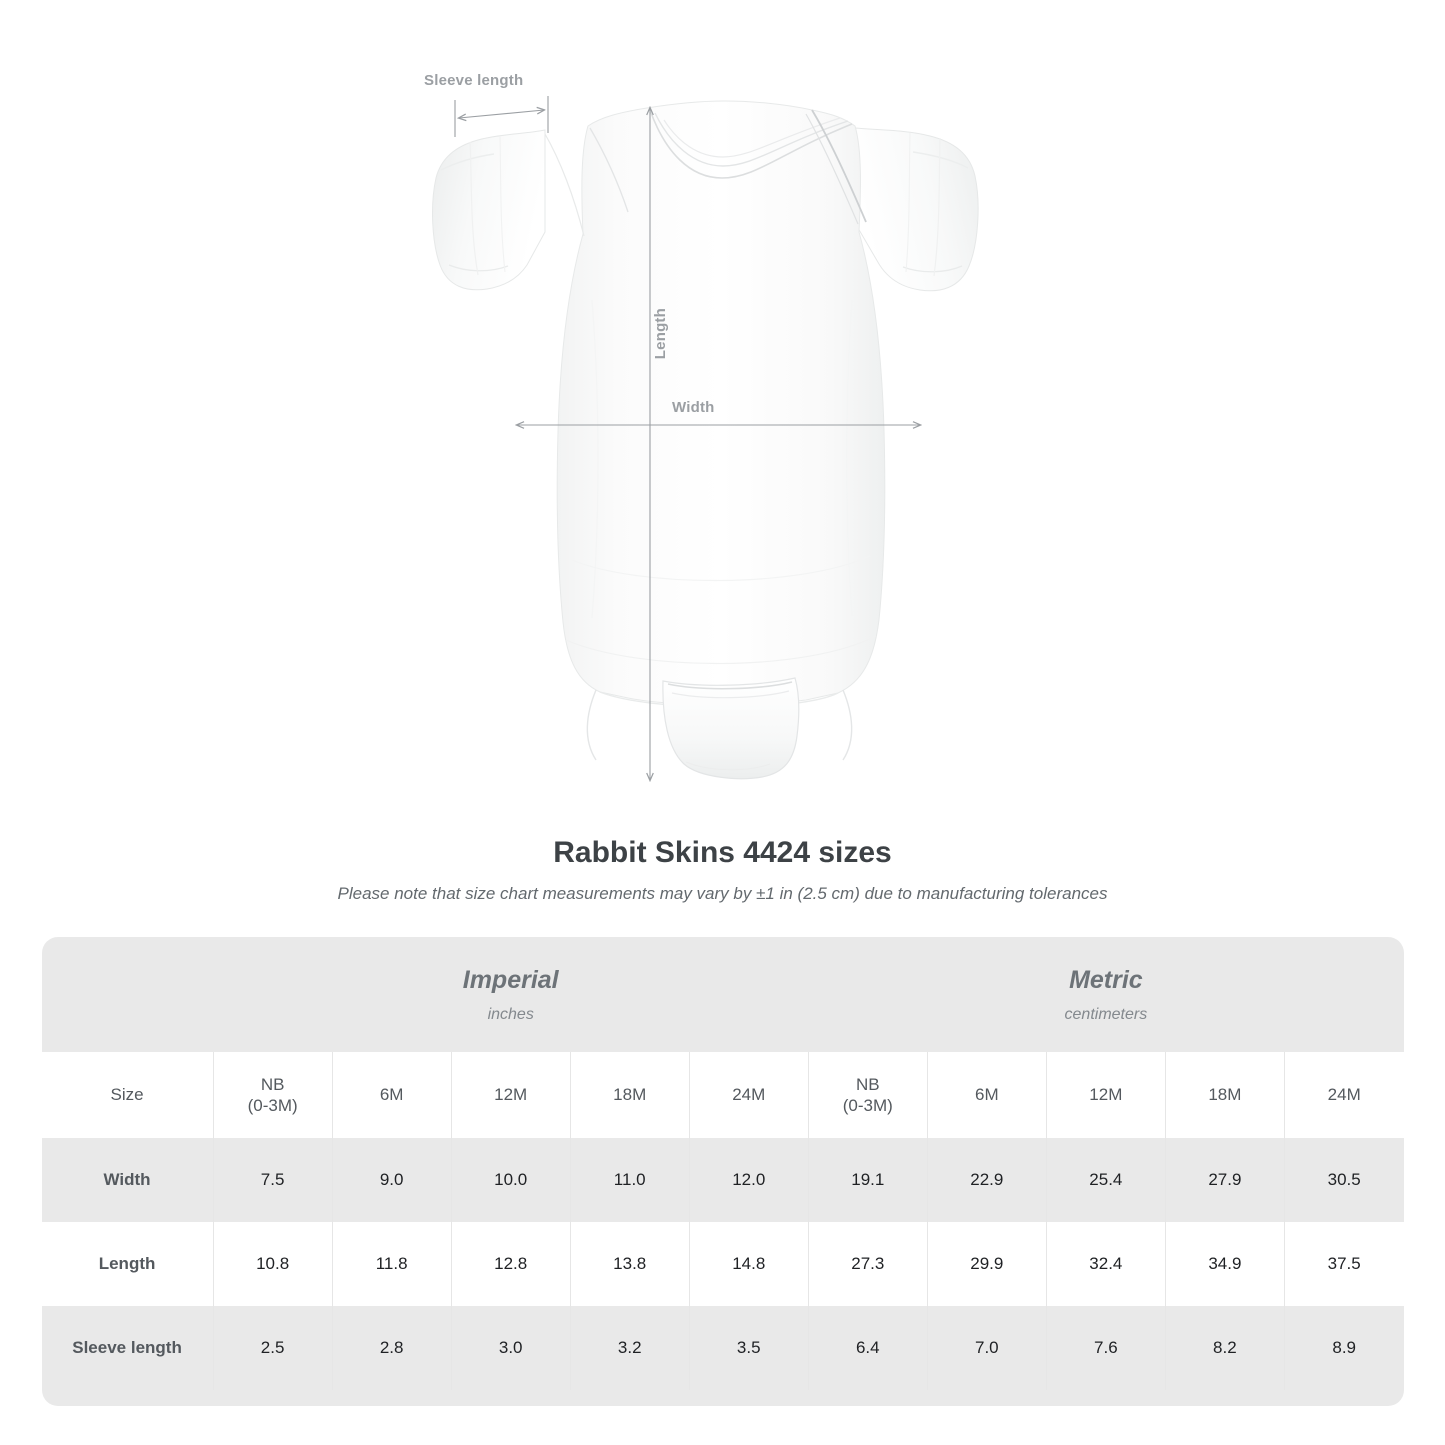  What do you see at coordinates (273, 1095) in the screenshot?
I see `header-imperial-nb: NB (0-3M)` at bounding box center [273, 1095].